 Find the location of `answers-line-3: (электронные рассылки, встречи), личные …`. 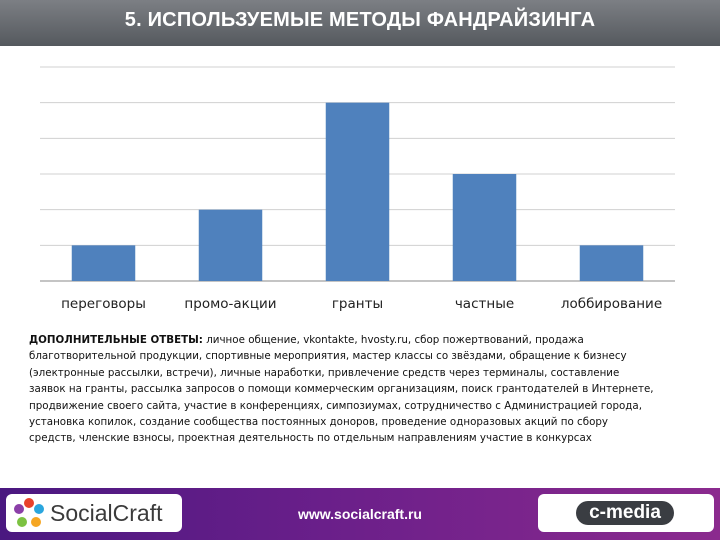

answers-line-3: (электронные рассылки, встречи), личные … is located at coordinates (324, 372).